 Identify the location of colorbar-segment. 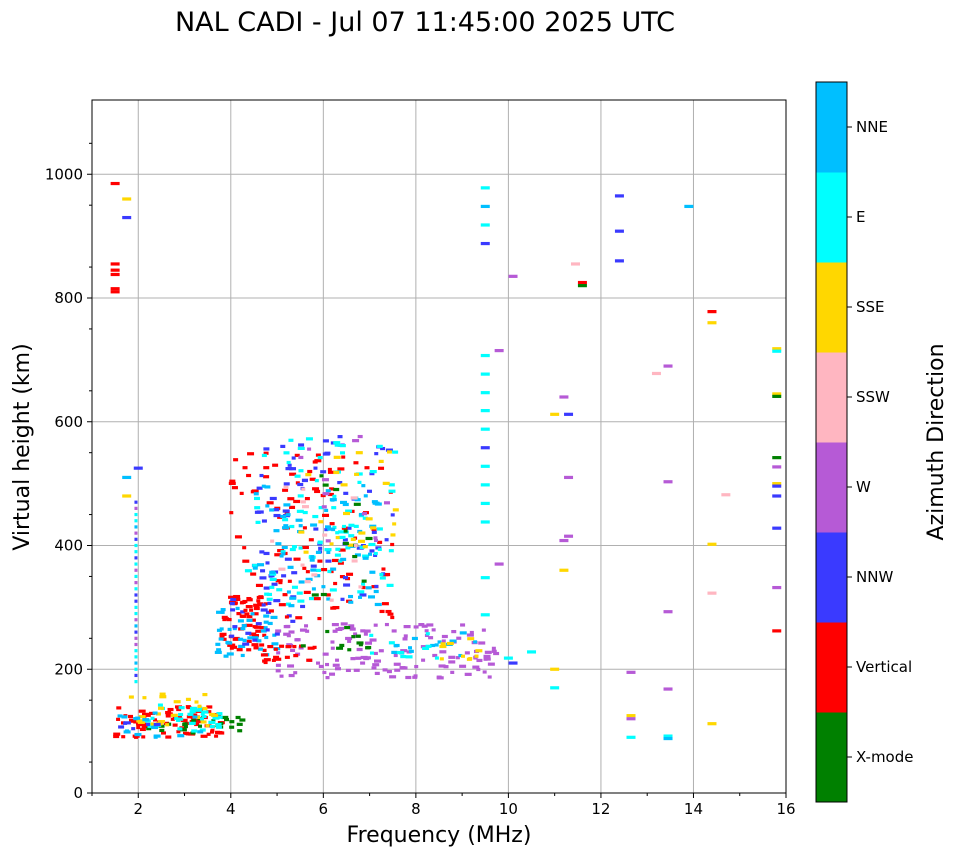
(831, 757).